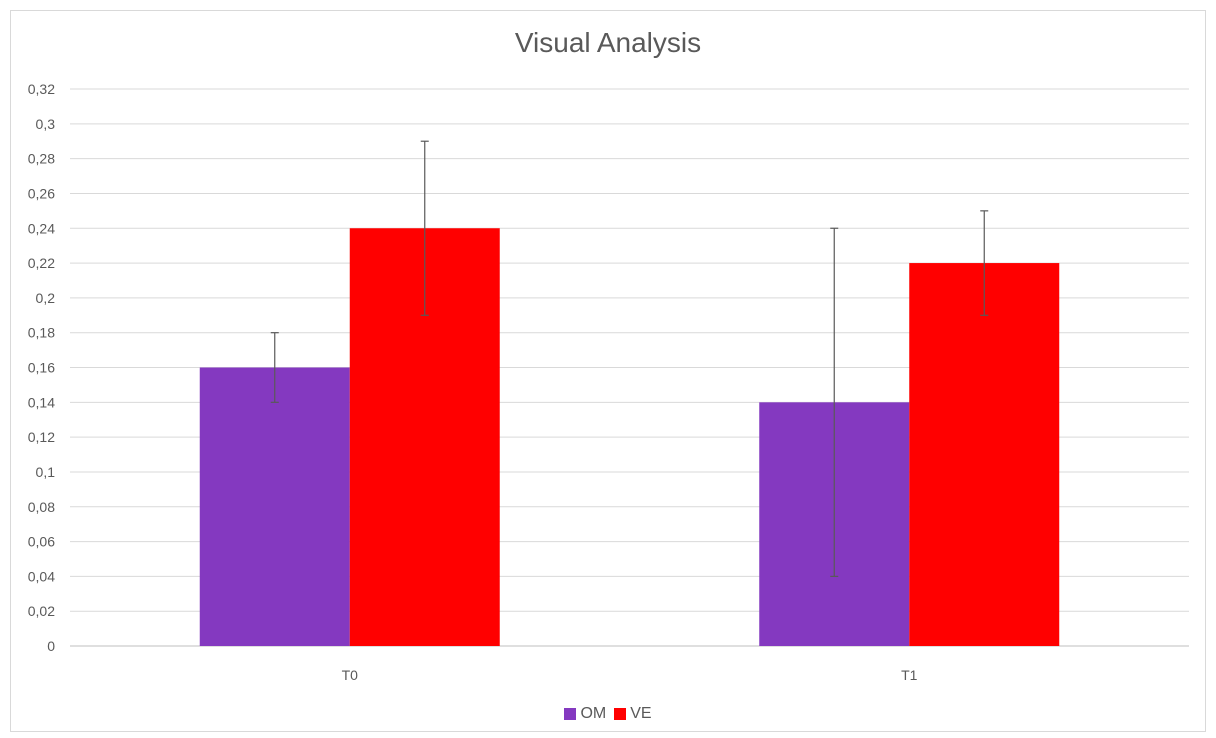 The image size is (1216, 738). I want to click on y-tick-label: 0,06, so click(41, 542).